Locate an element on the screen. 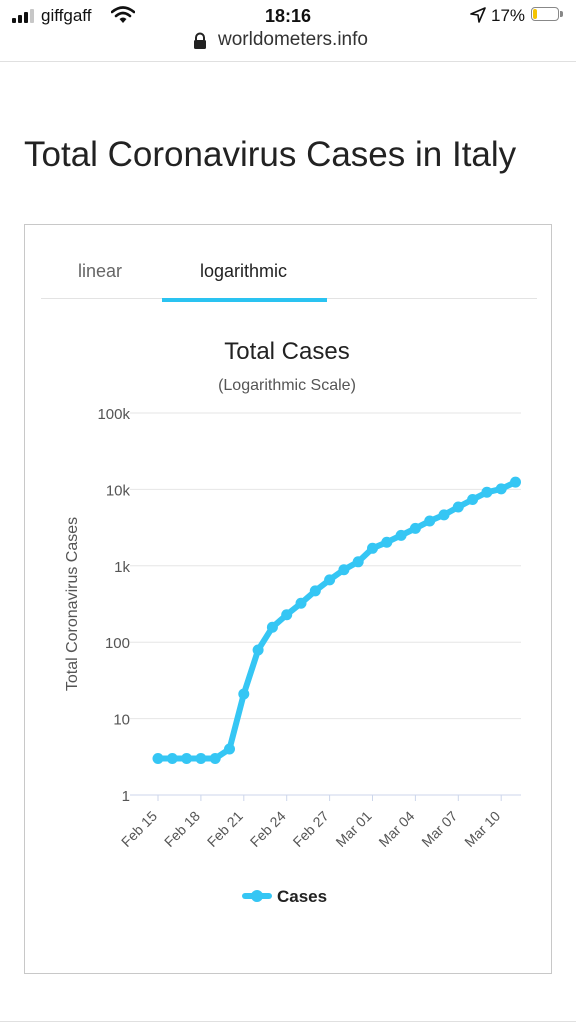  x-tick-label: Mar 10 is located at coordinates (482, 829).